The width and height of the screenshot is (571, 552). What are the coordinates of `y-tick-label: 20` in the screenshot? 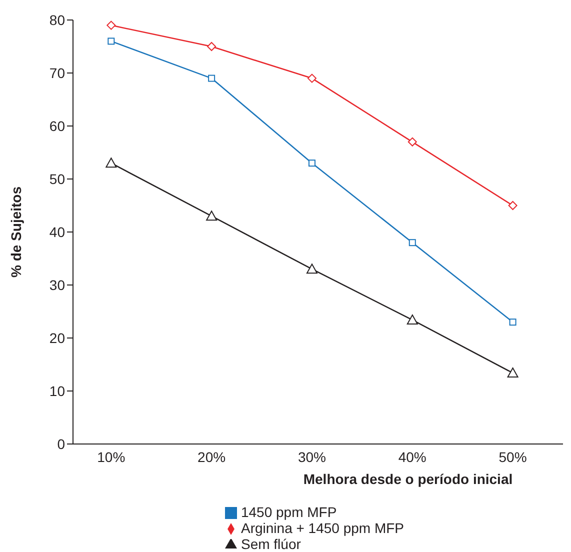 It's located at (57, 338).